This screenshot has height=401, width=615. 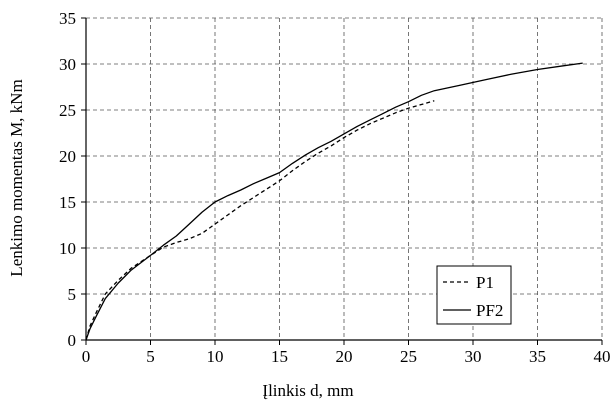 What do you see at coordinates (485, 282) in the screenshot?
I see `legend-label-p1: P1` at bounding box center [485, 282].